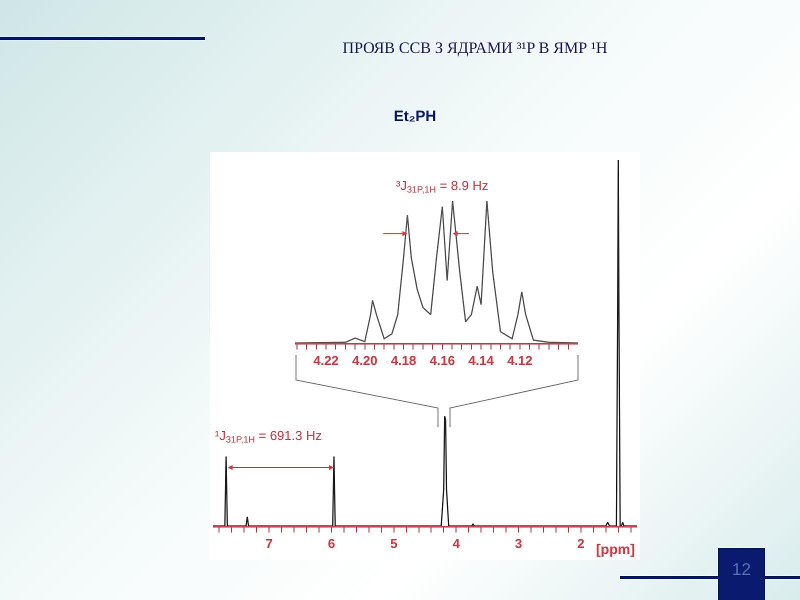 The width and height of the screenshot is (800, 600). I want to click on x-tick-label: 6, so click(332, 544).